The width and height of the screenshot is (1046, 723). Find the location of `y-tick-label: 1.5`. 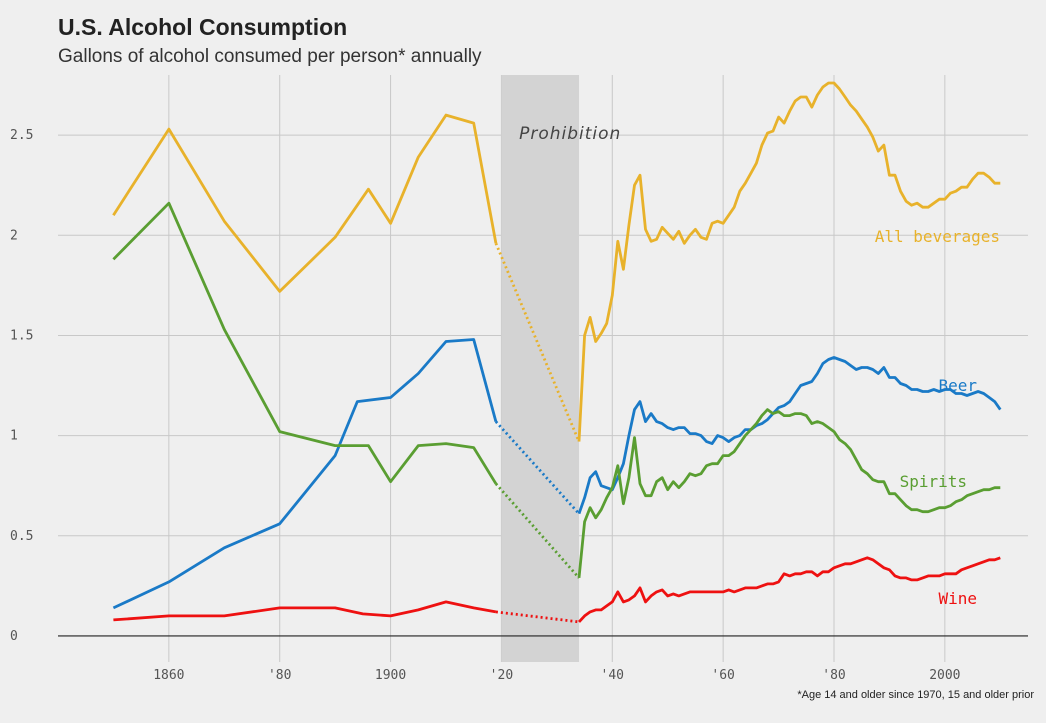

y-tick-label: 1.5 is located at coordinates (21, 335).